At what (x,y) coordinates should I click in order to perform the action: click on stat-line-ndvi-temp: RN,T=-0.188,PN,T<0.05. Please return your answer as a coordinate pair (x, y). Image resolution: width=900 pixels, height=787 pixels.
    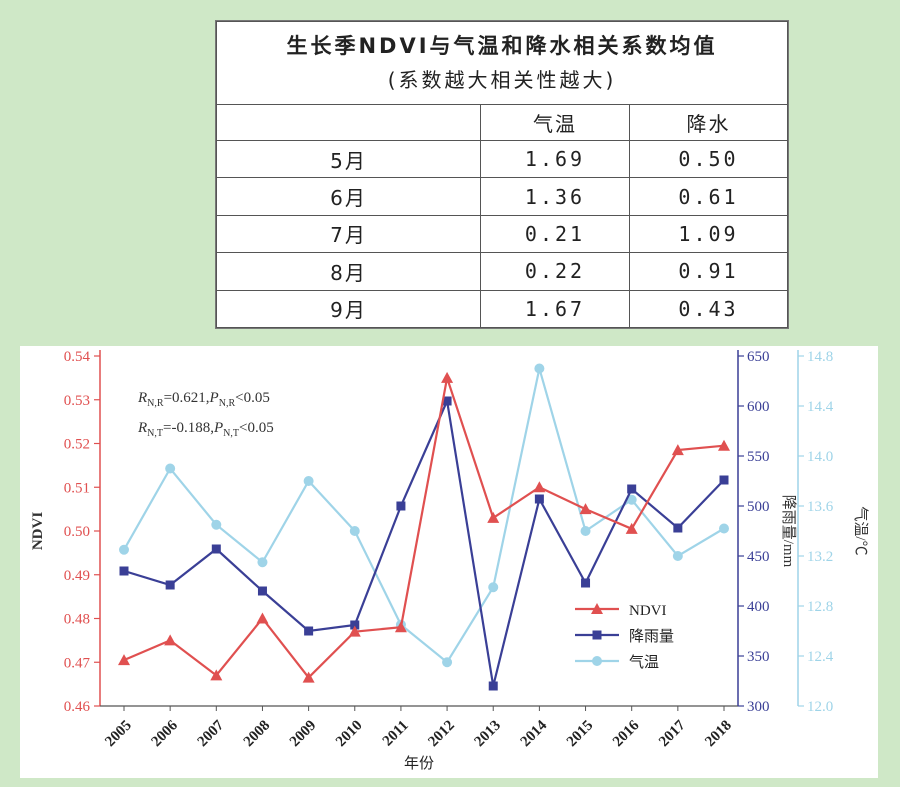
    Looking at the image, I should click on (205, 429).